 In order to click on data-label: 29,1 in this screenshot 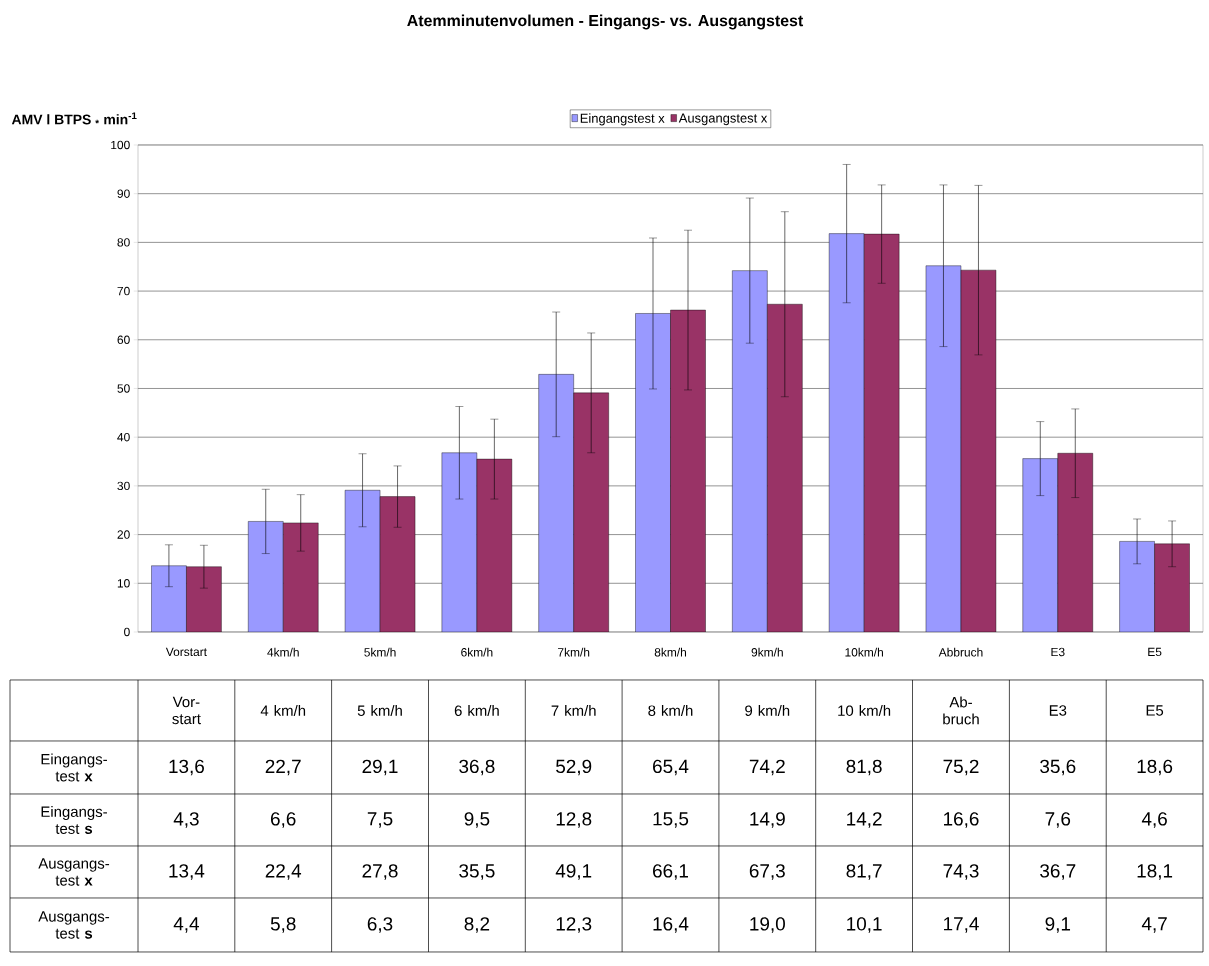, I will do `click(380, 767)`.